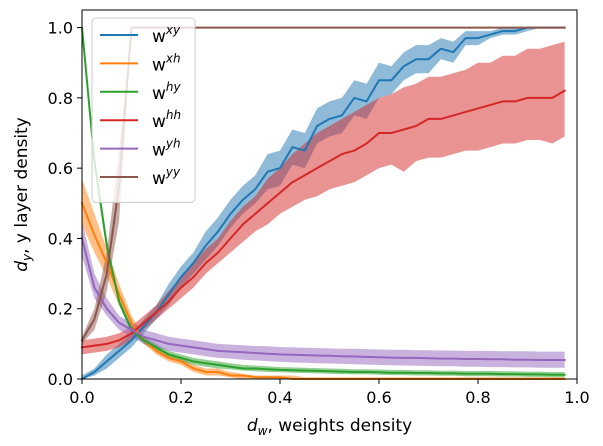 This screenshot has height=446, width=603. I want to click on y-axis-label-var: d, so click(22, 266).